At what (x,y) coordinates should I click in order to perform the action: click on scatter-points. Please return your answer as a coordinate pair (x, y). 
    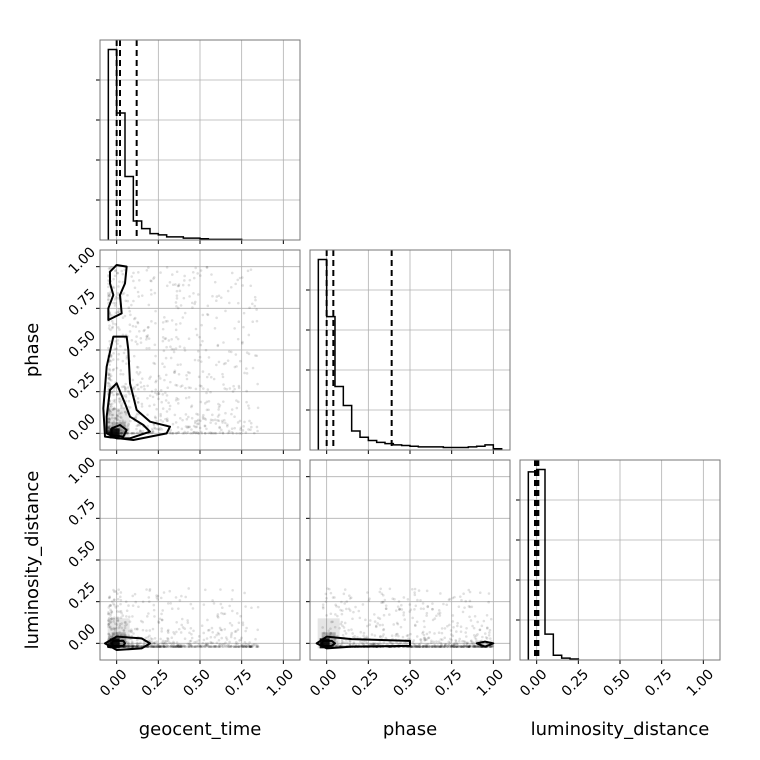
    Looking at the image, I should click on (183, 617).